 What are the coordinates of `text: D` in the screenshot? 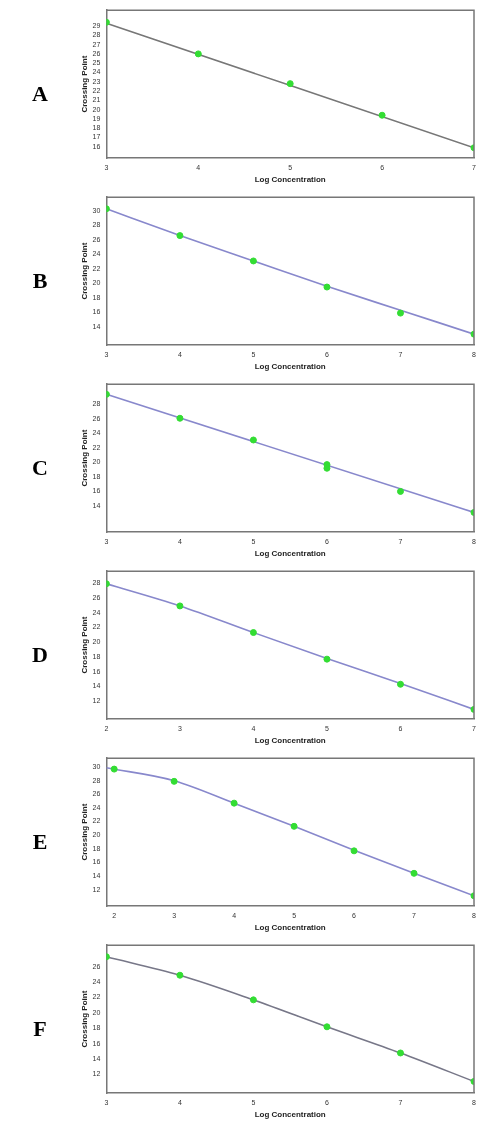 It's located at (40, 654).